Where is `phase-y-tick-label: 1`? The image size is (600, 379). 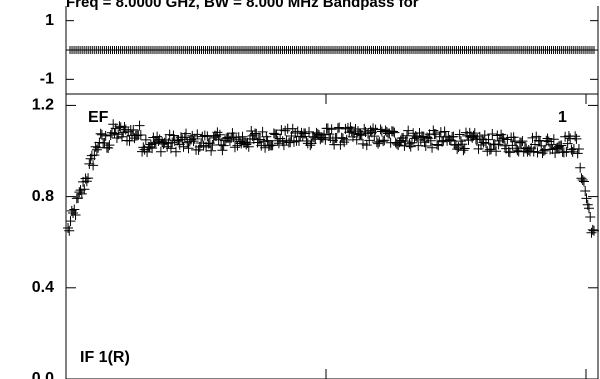
phase-y-tick-label: 1 is located at coordinates (49, 20).